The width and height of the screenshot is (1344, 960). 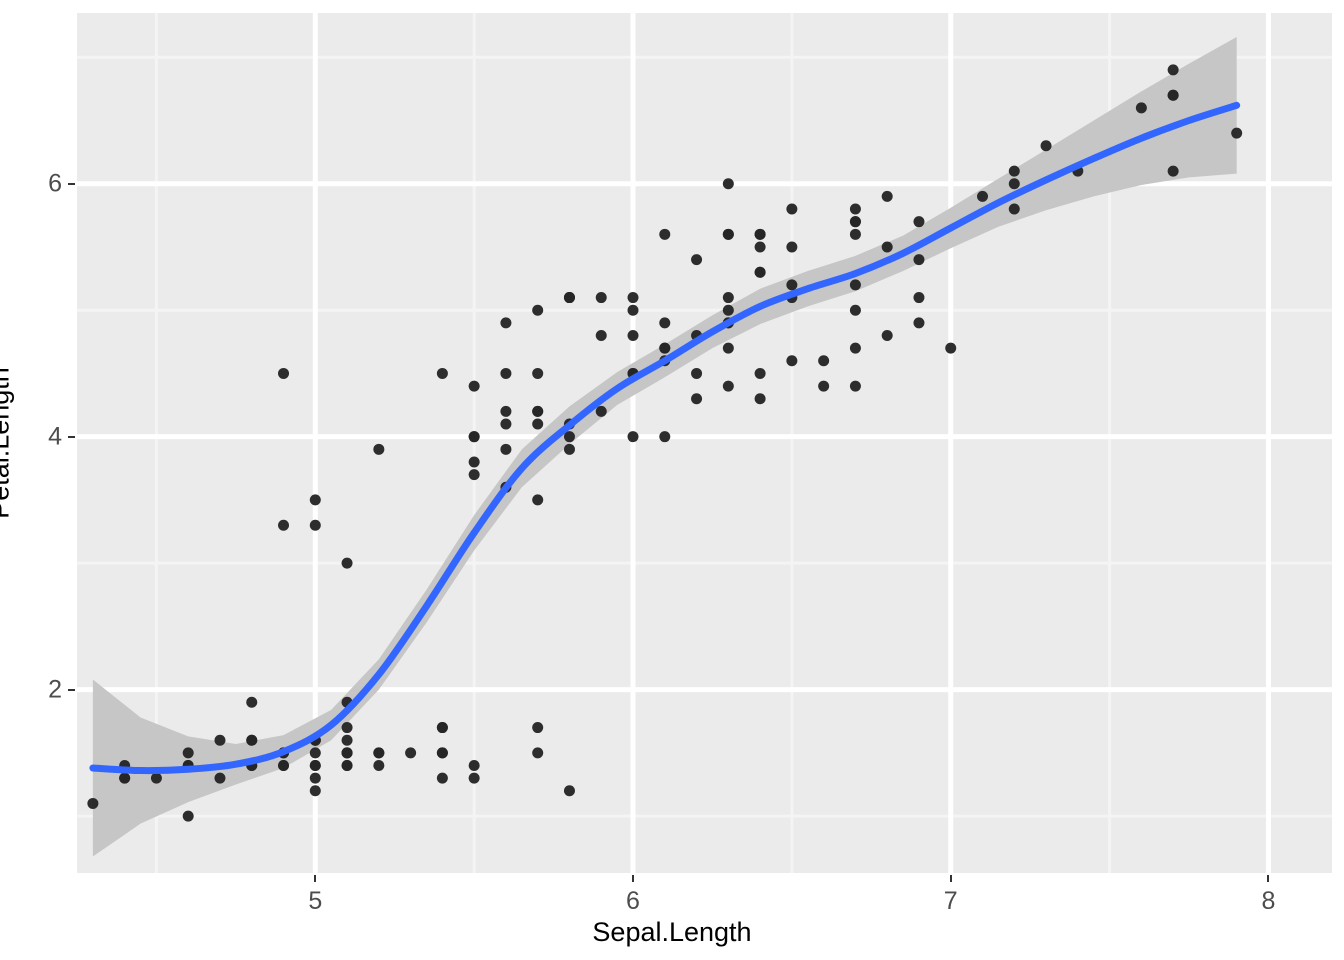 What do you see at coordinates (1268, 901) in the screenshot?
I see `x-tick-label: 8` at bounding box center [1268, 901].